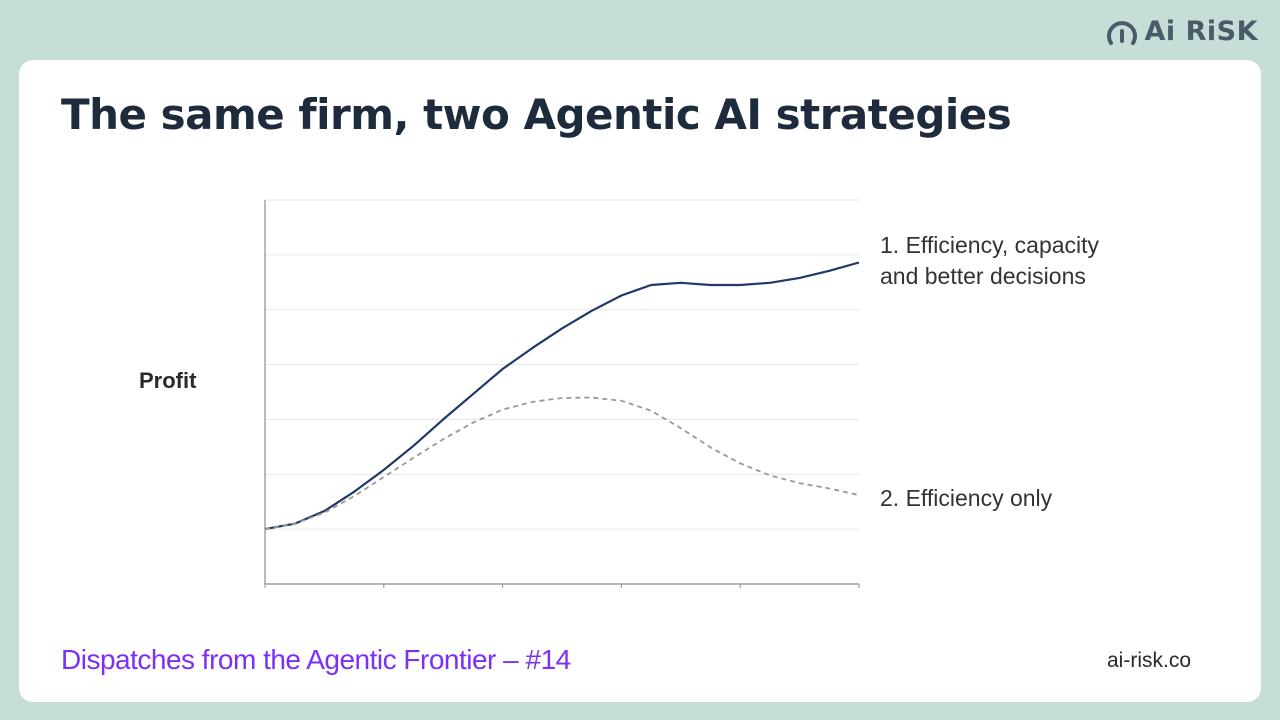 The width and height of the screenshot is (1280, 720). Describe the element at coordinates (966, 498) in the screenshot. I see `series-label-2-line-1: 2. Efficiency only` at that location.